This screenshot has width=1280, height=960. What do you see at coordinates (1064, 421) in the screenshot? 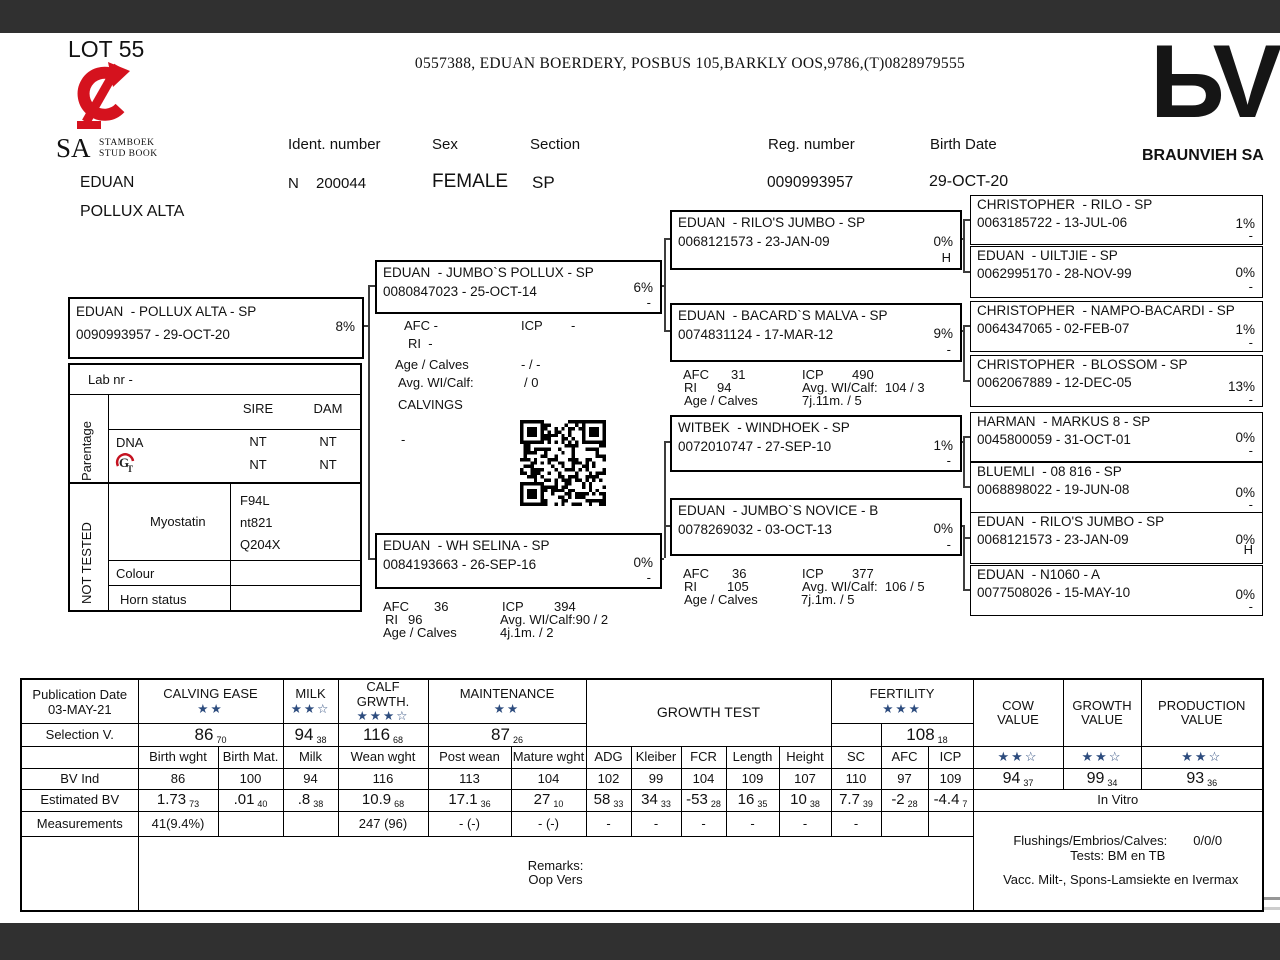
I see `ggp-name: HARMAN - MARKUS 8 - SP` at bounding box center [1064, 421].